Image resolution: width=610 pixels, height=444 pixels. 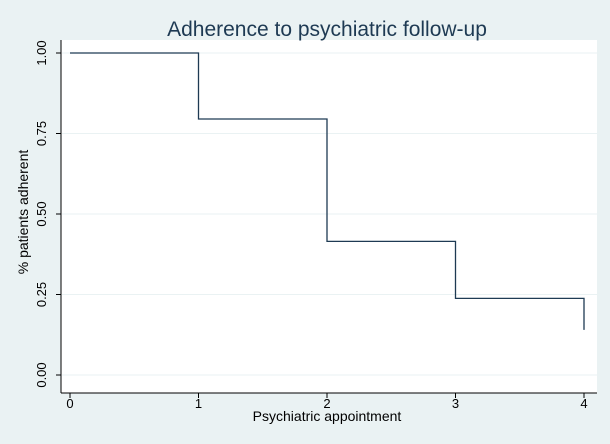 I want to click on x-tick-label: 2, so click(x=326, y=403).